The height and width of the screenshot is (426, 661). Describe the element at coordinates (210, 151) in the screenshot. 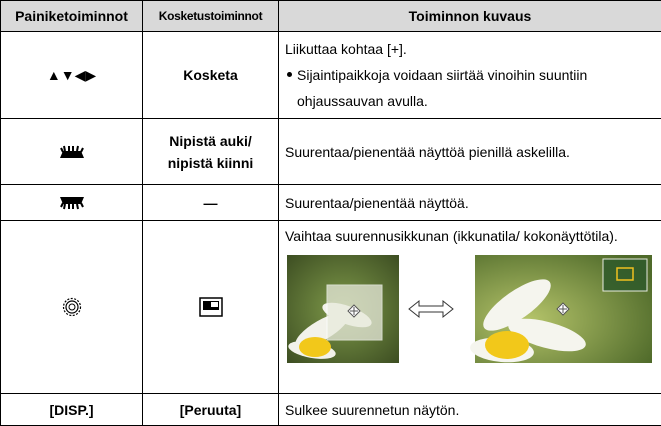

I see `touch-cell: Nipistä auki/ nipistä kiinni` at that location.